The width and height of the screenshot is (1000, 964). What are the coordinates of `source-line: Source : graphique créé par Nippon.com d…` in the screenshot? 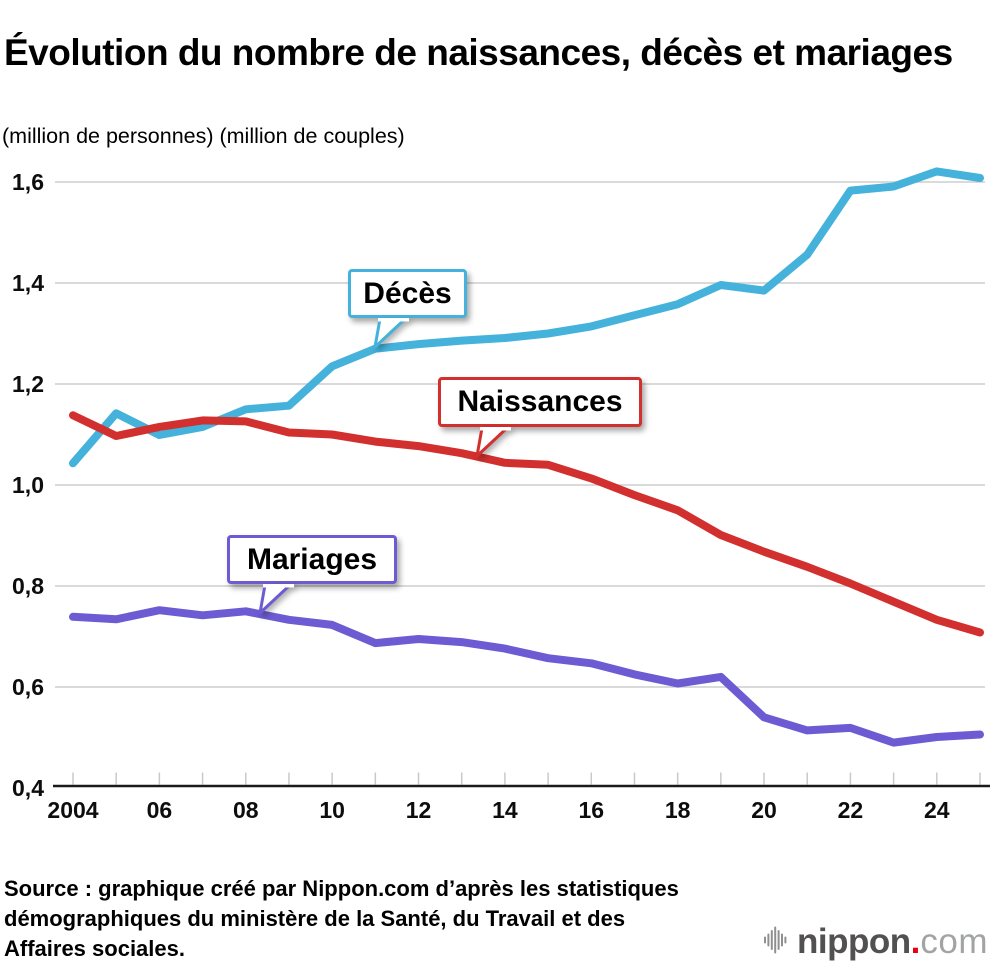 It's located at (341, 888).